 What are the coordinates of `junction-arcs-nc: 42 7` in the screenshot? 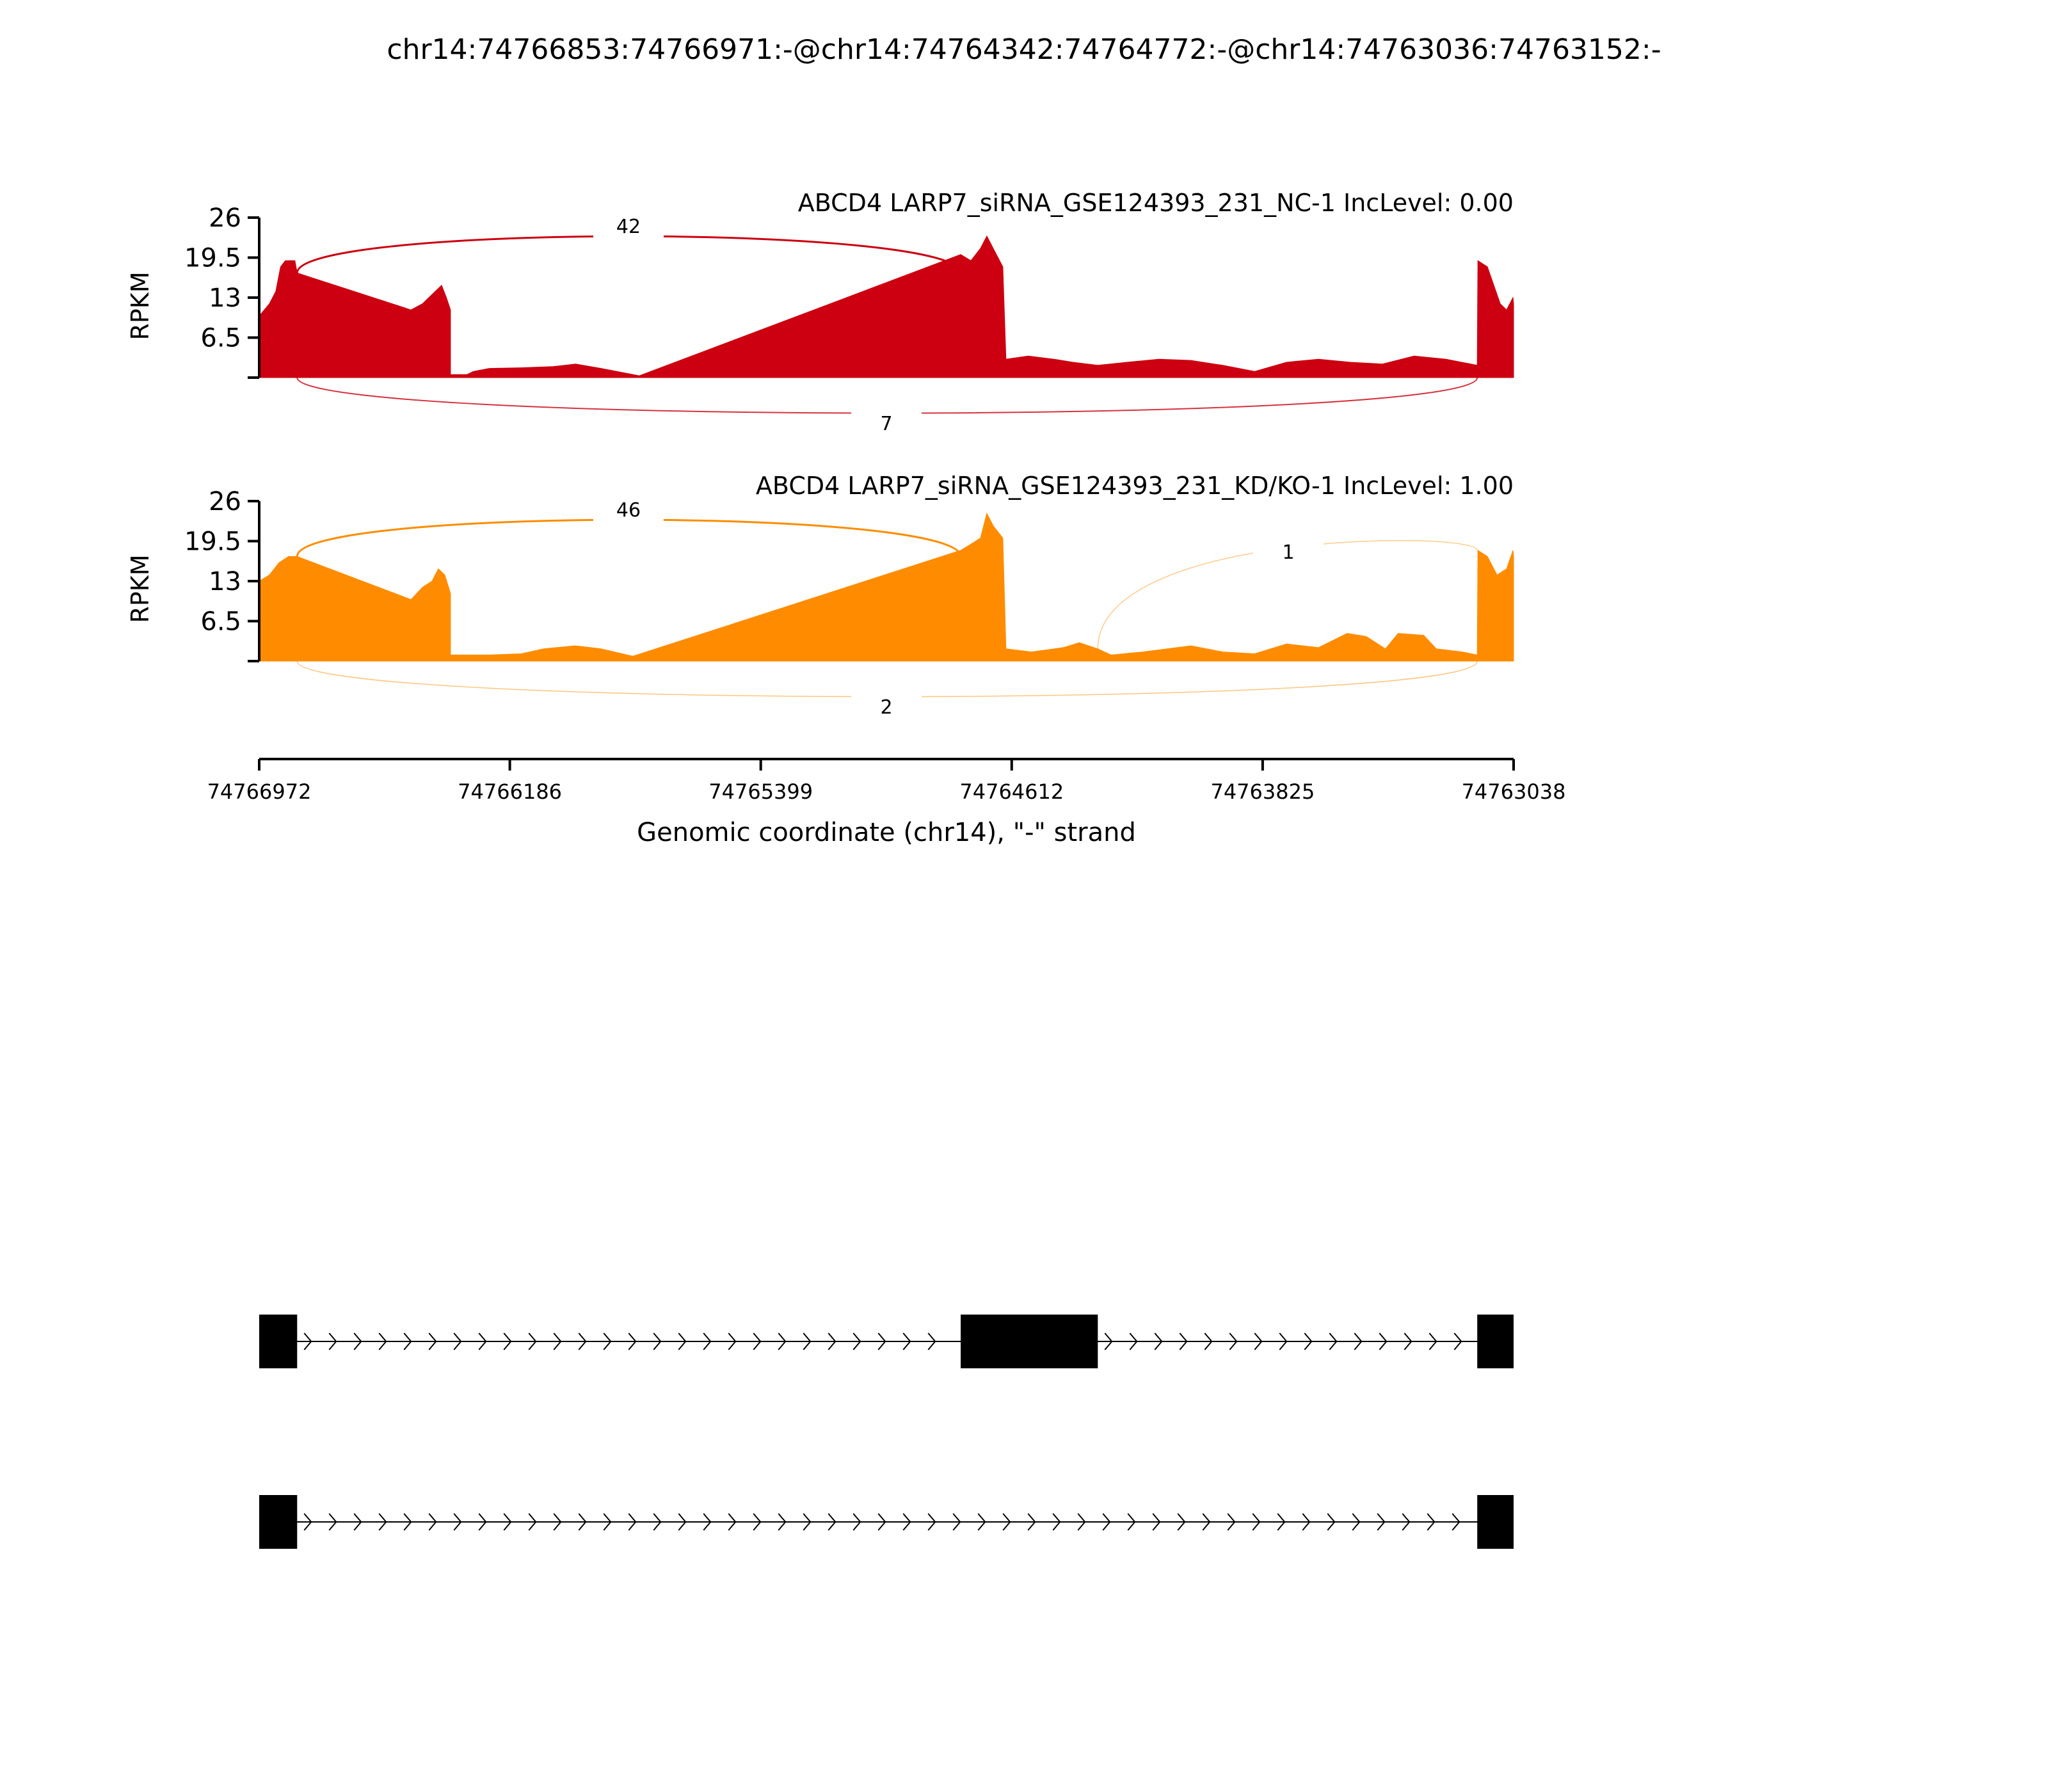 It's located at (887, 323).